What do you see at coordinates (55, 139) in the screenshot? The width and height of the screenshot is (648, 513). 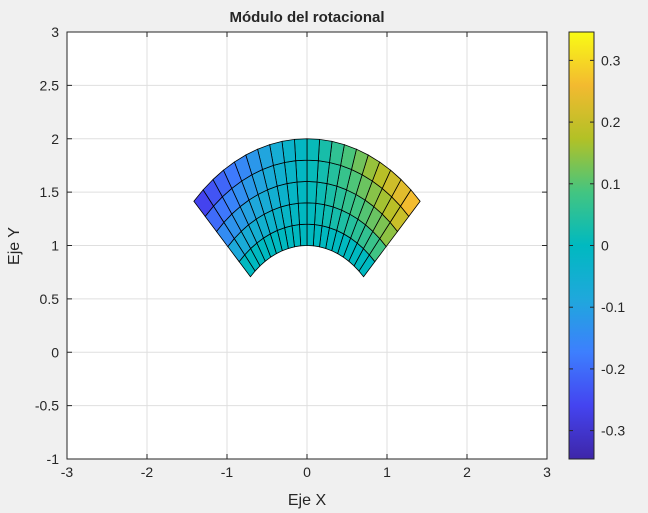 I see `y-tick-label: 2` at bounding box center [55, 139].